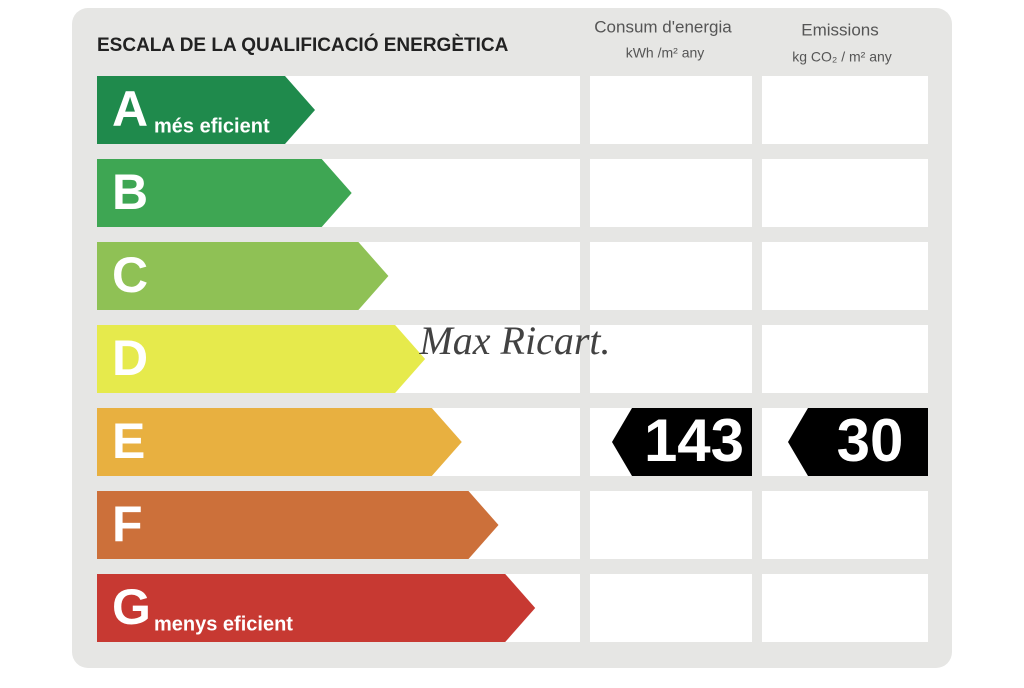 The image size is (1024, 688). I want to click on emissions-badge, so click(858, 442).